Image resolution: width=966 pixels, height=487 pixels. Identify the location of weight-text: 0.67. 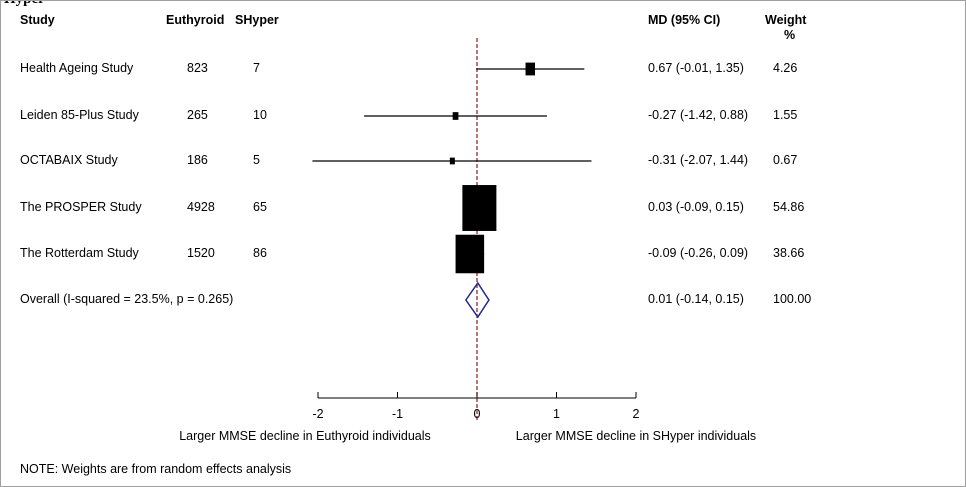
(785, 160).